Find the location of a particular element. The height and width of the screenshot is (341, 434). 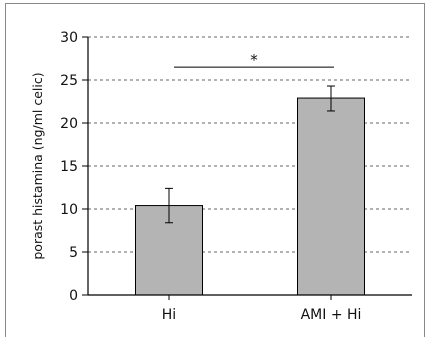

category-label-0: Hi is located at coordinates (169, 315).